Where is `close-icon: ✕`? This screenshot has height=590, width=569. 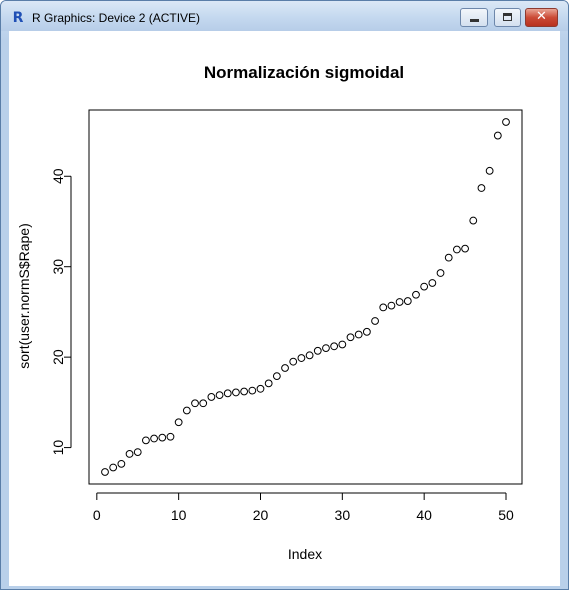 close-icon: ✕ is located at coordinates (541, 16).